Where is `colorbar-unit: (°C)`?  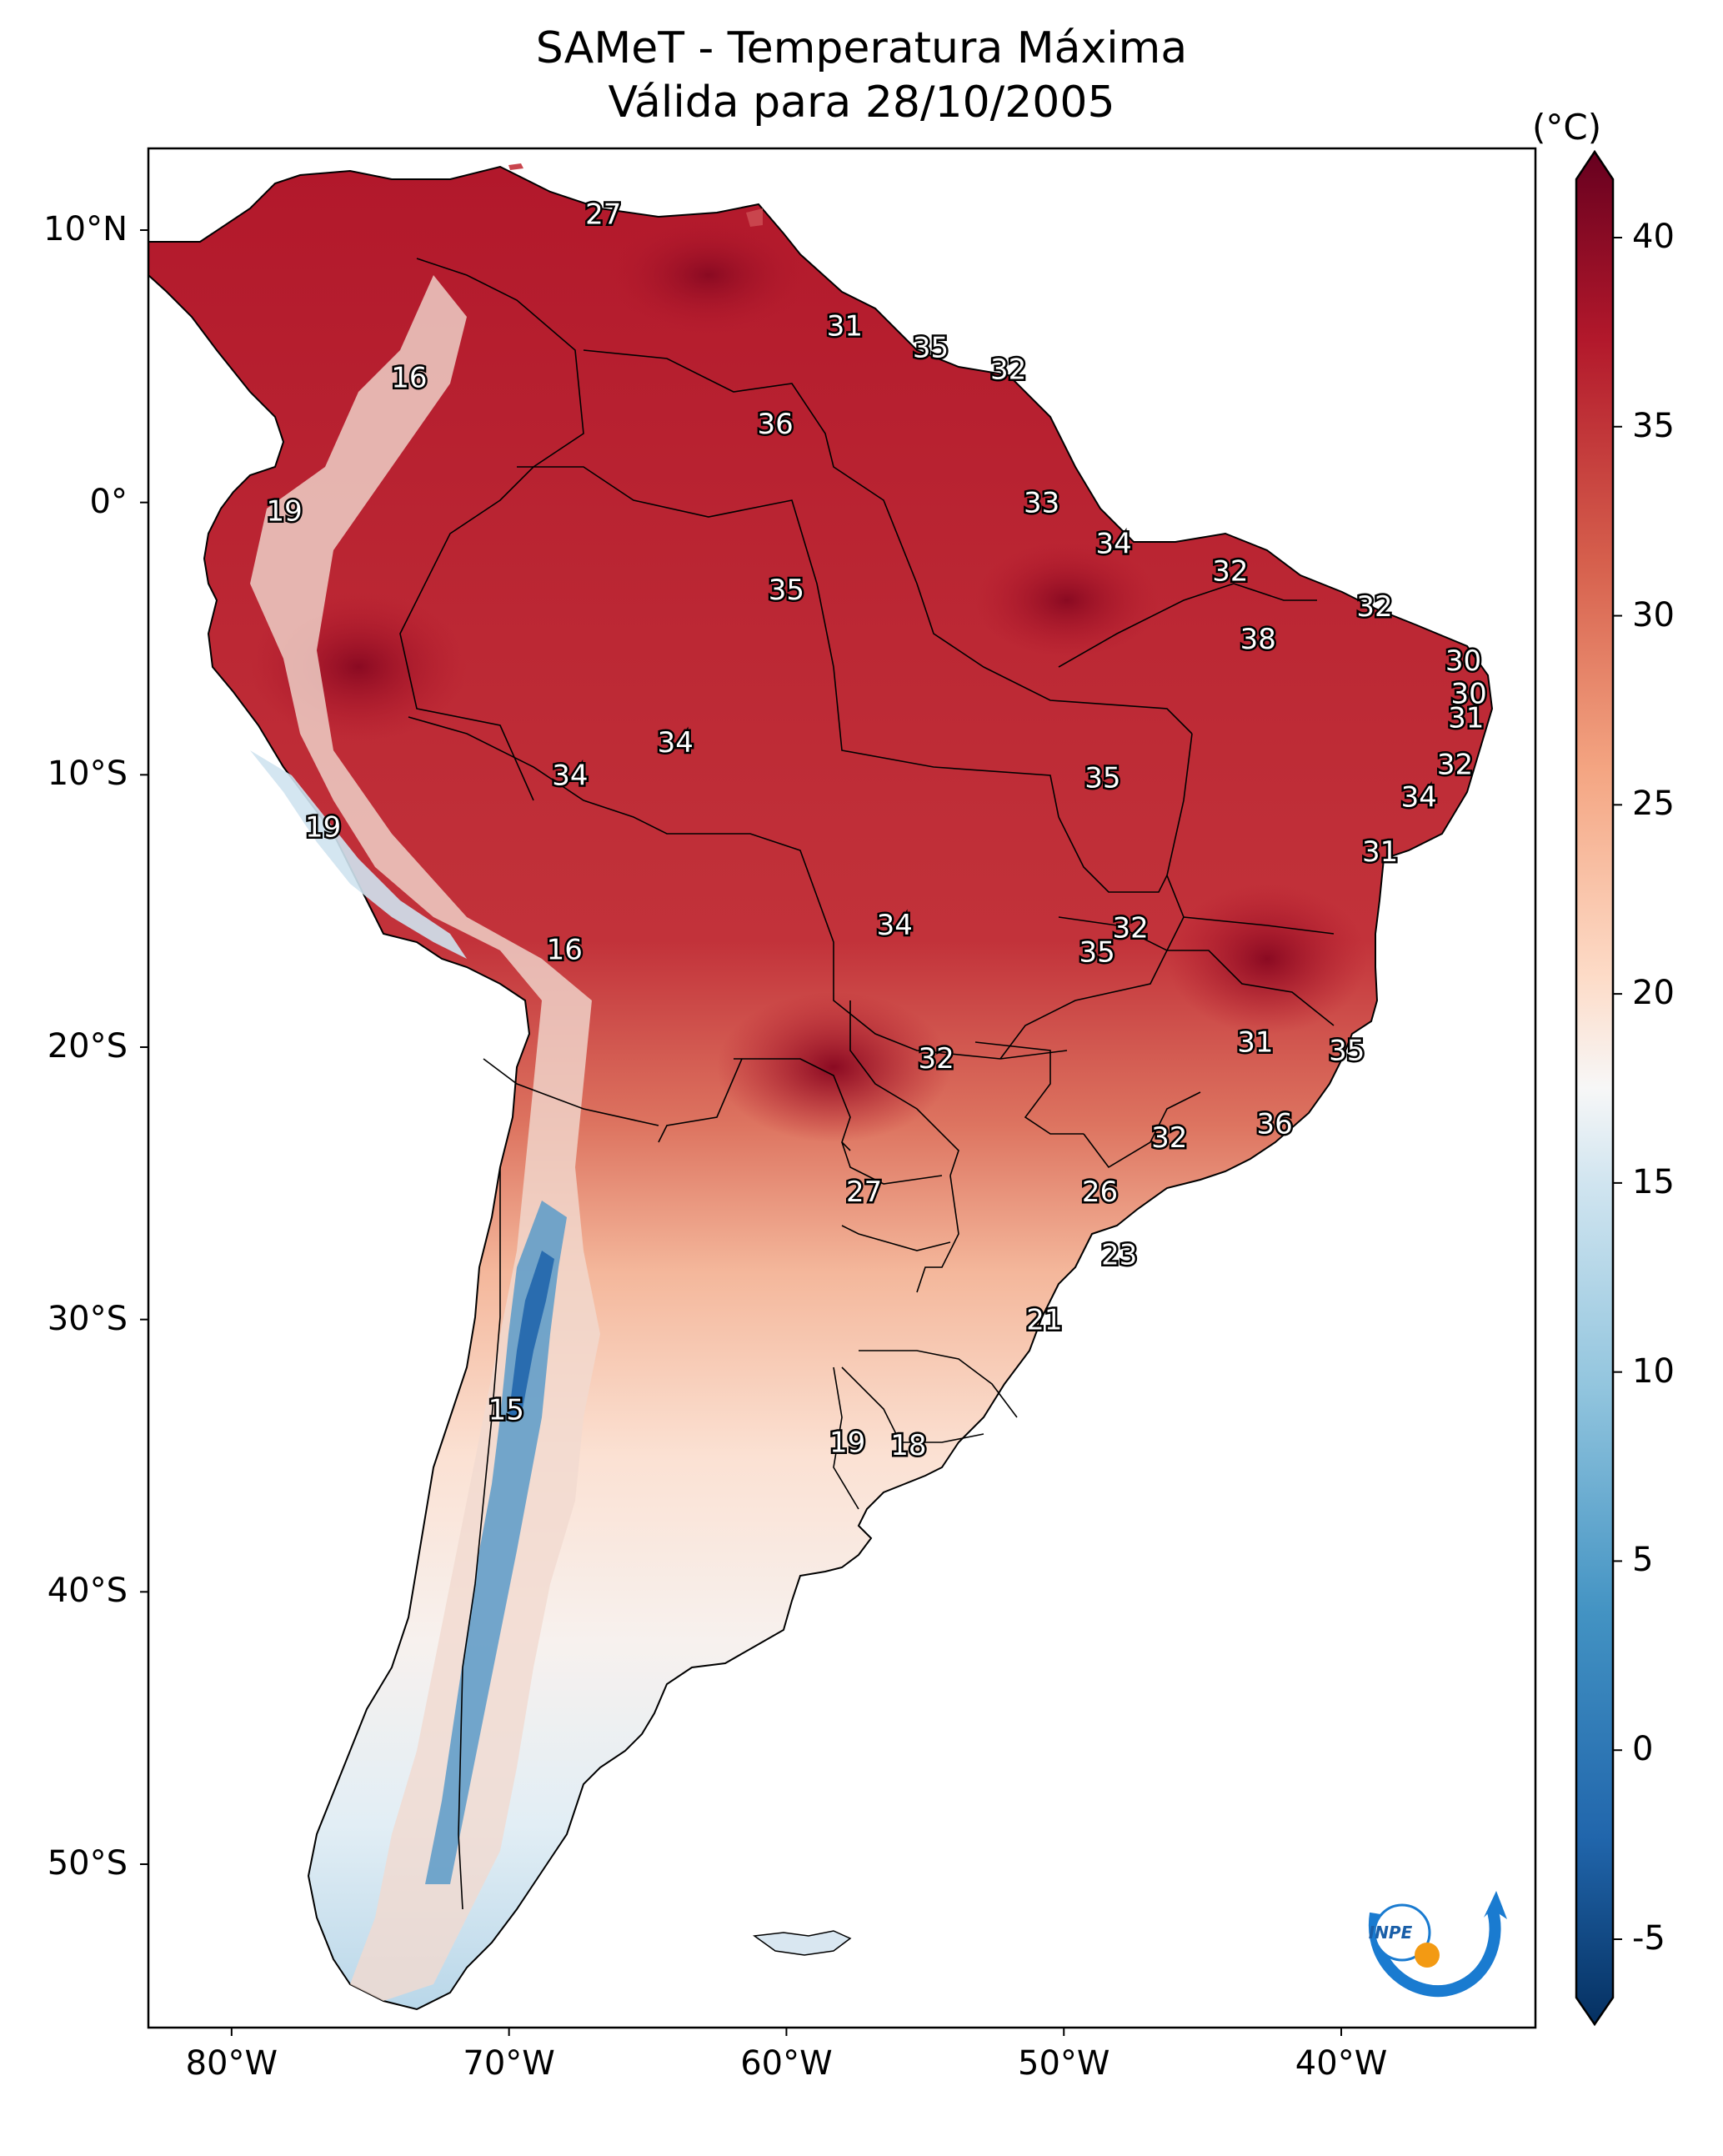 colorbar-unit: (°C) is located at coordinates (1567, 128).